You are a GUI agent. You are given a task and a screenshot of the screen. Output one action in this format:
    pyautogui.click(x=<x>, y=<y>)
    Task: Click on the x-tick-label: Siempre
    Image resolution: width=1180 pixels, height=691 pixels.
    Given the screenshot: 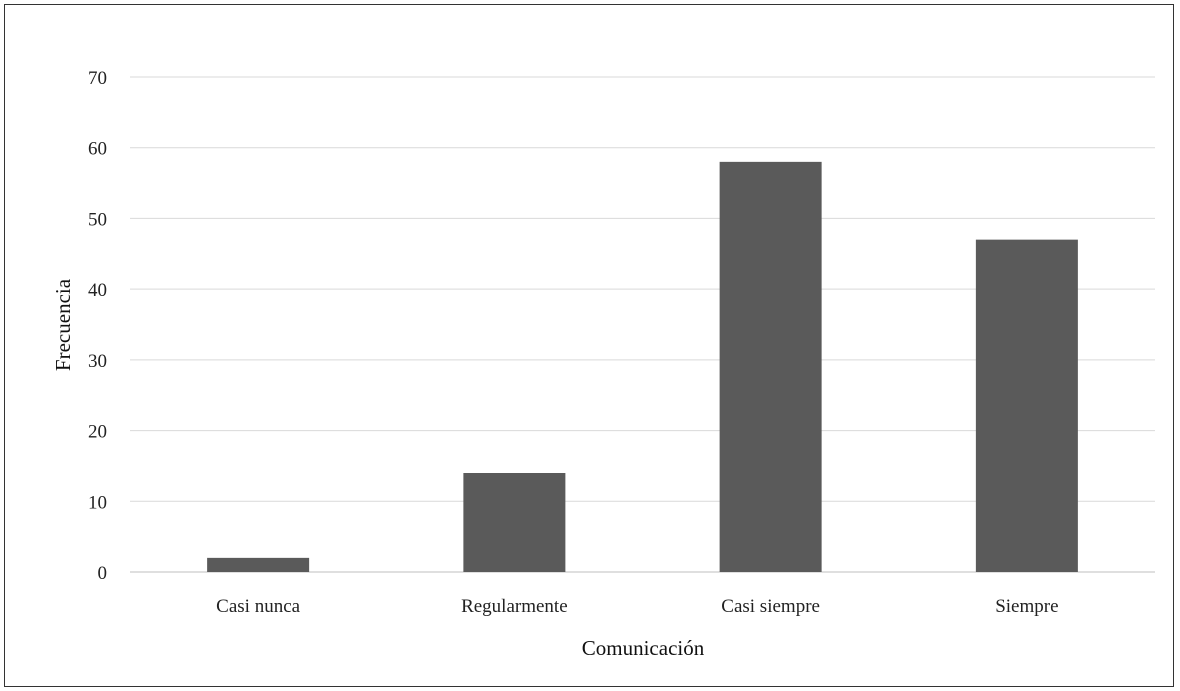 What is the action you would take?
    pyautogui.click(x=1026, y=606)
    